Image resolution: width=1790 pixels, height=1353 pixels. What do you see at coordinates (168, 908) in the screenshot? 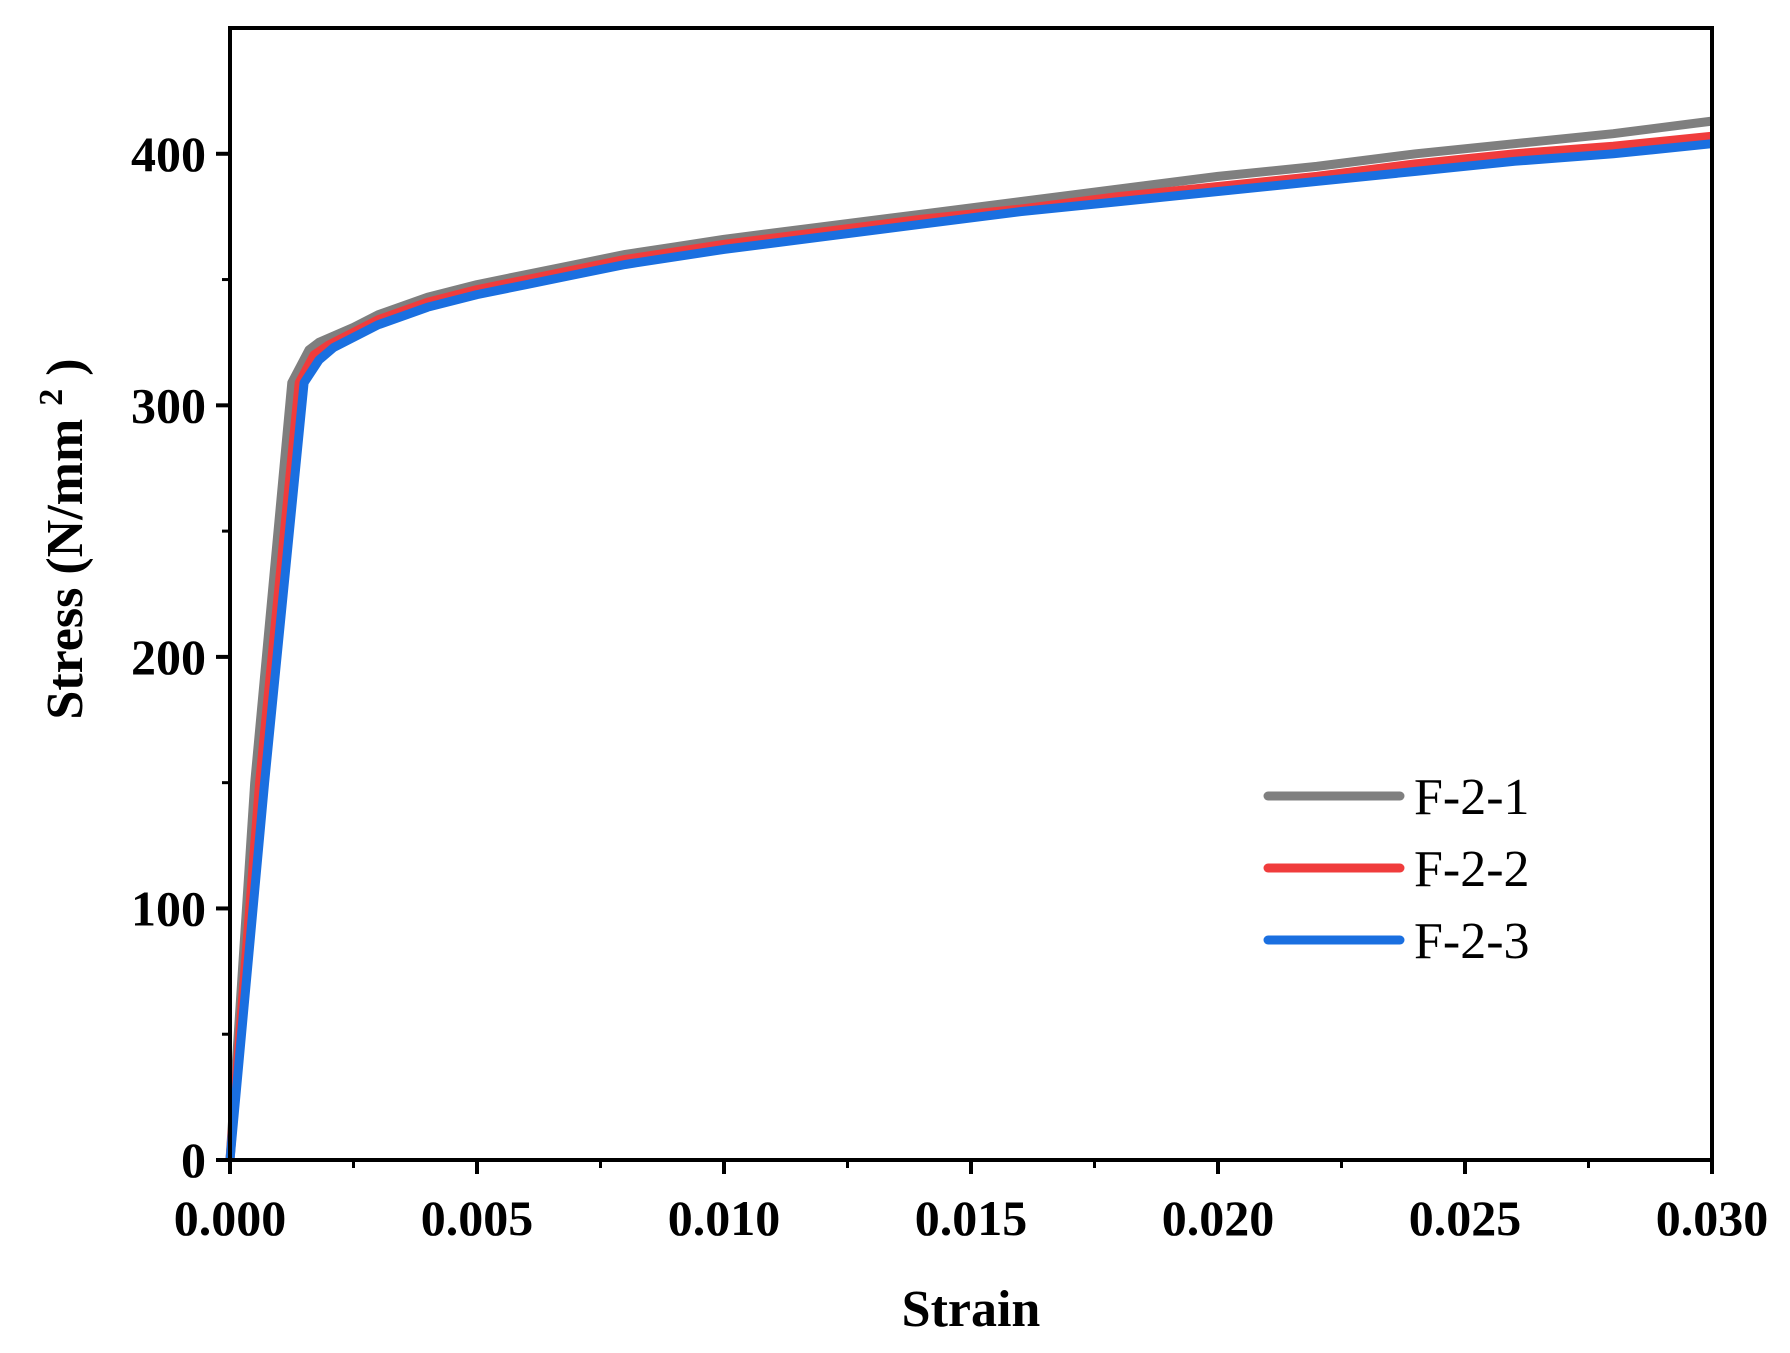
I see `y-tick-label: 100` at bounding box center [168, 908].